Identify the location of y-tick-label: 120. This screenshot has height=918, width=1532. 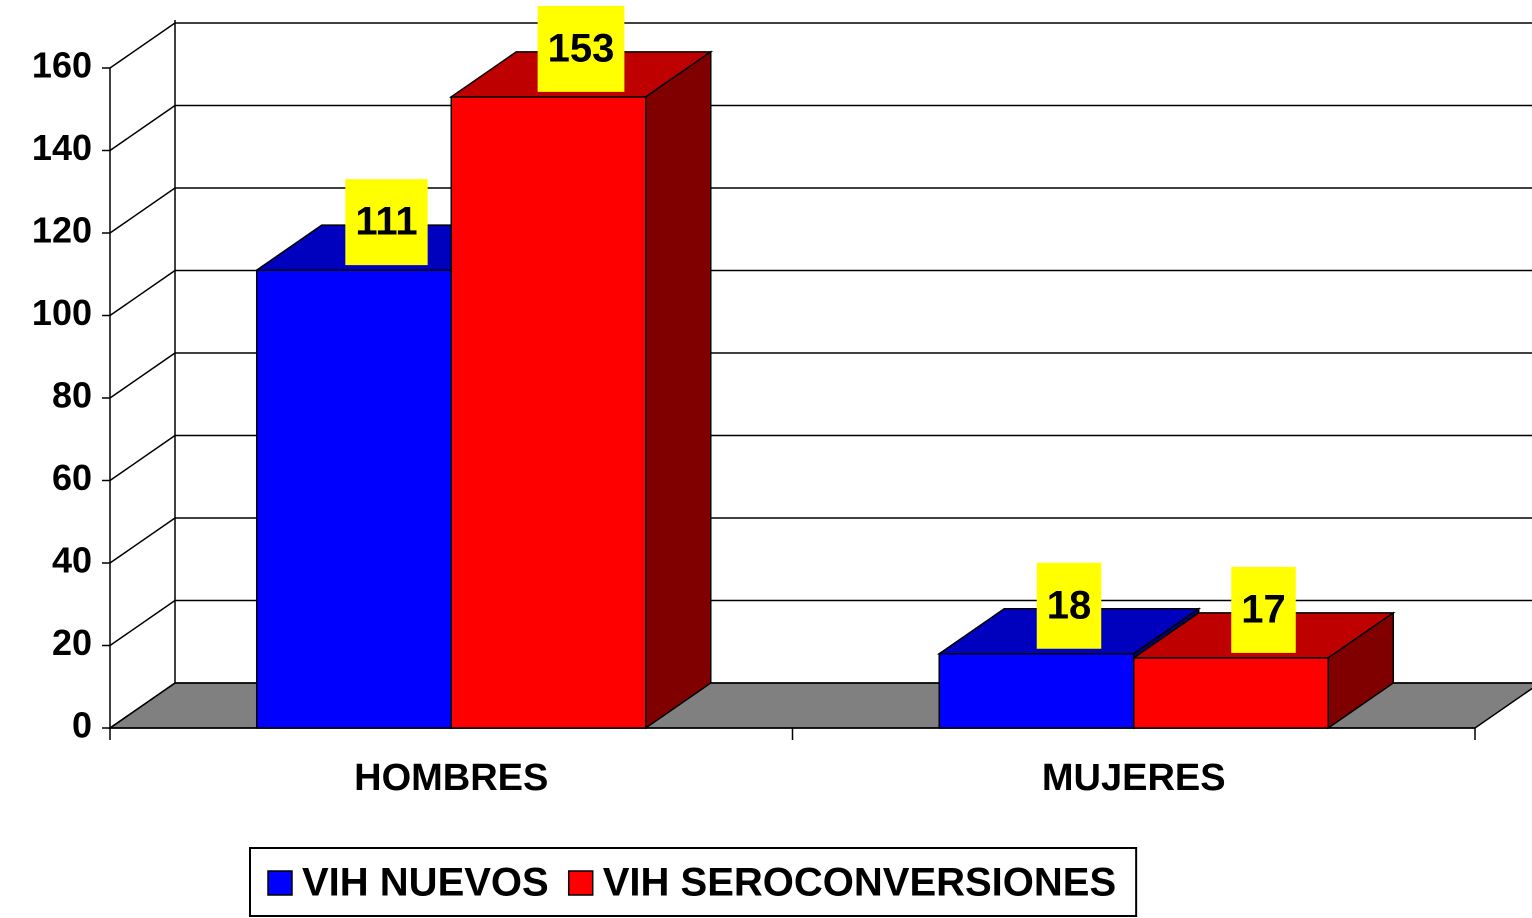
(62, 230).